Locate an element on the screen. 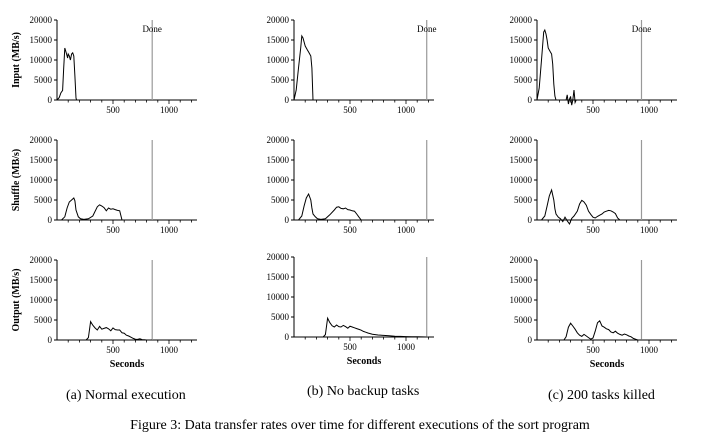  subcaption-b: (b) No backup tasks is located at coordinates (363, 391).